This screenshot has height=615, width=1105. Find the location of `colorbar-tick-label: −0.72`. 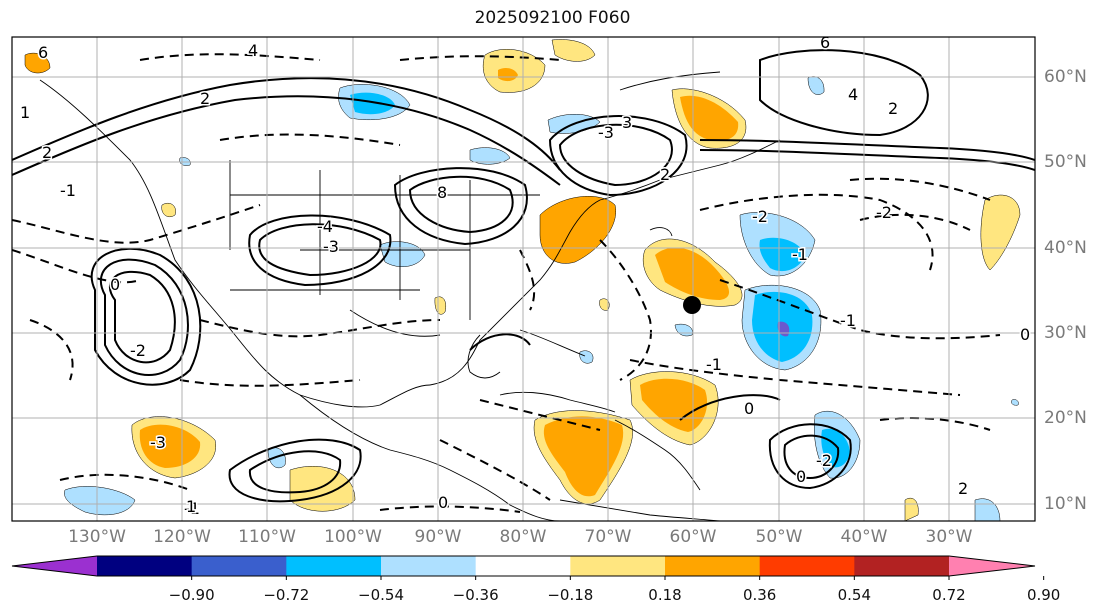

colorbar-tick-label: −0.72 is located at coordinates (286, 595).